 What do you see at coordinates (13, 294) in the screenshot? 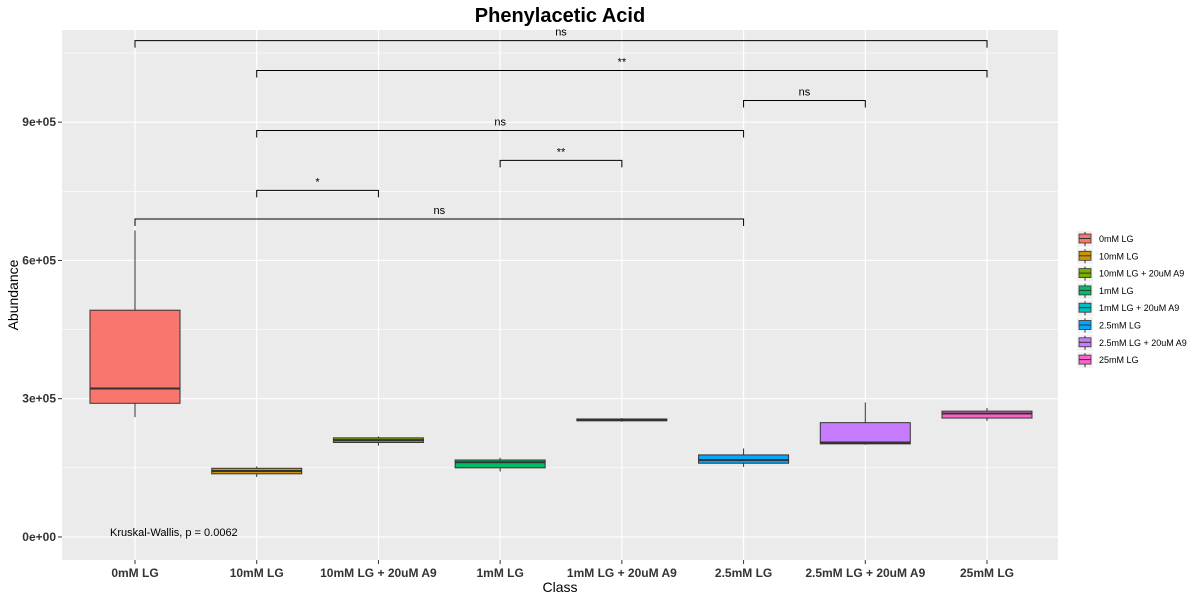
I see `y-axis-title: Abundance` at bounding box center [13, 294].